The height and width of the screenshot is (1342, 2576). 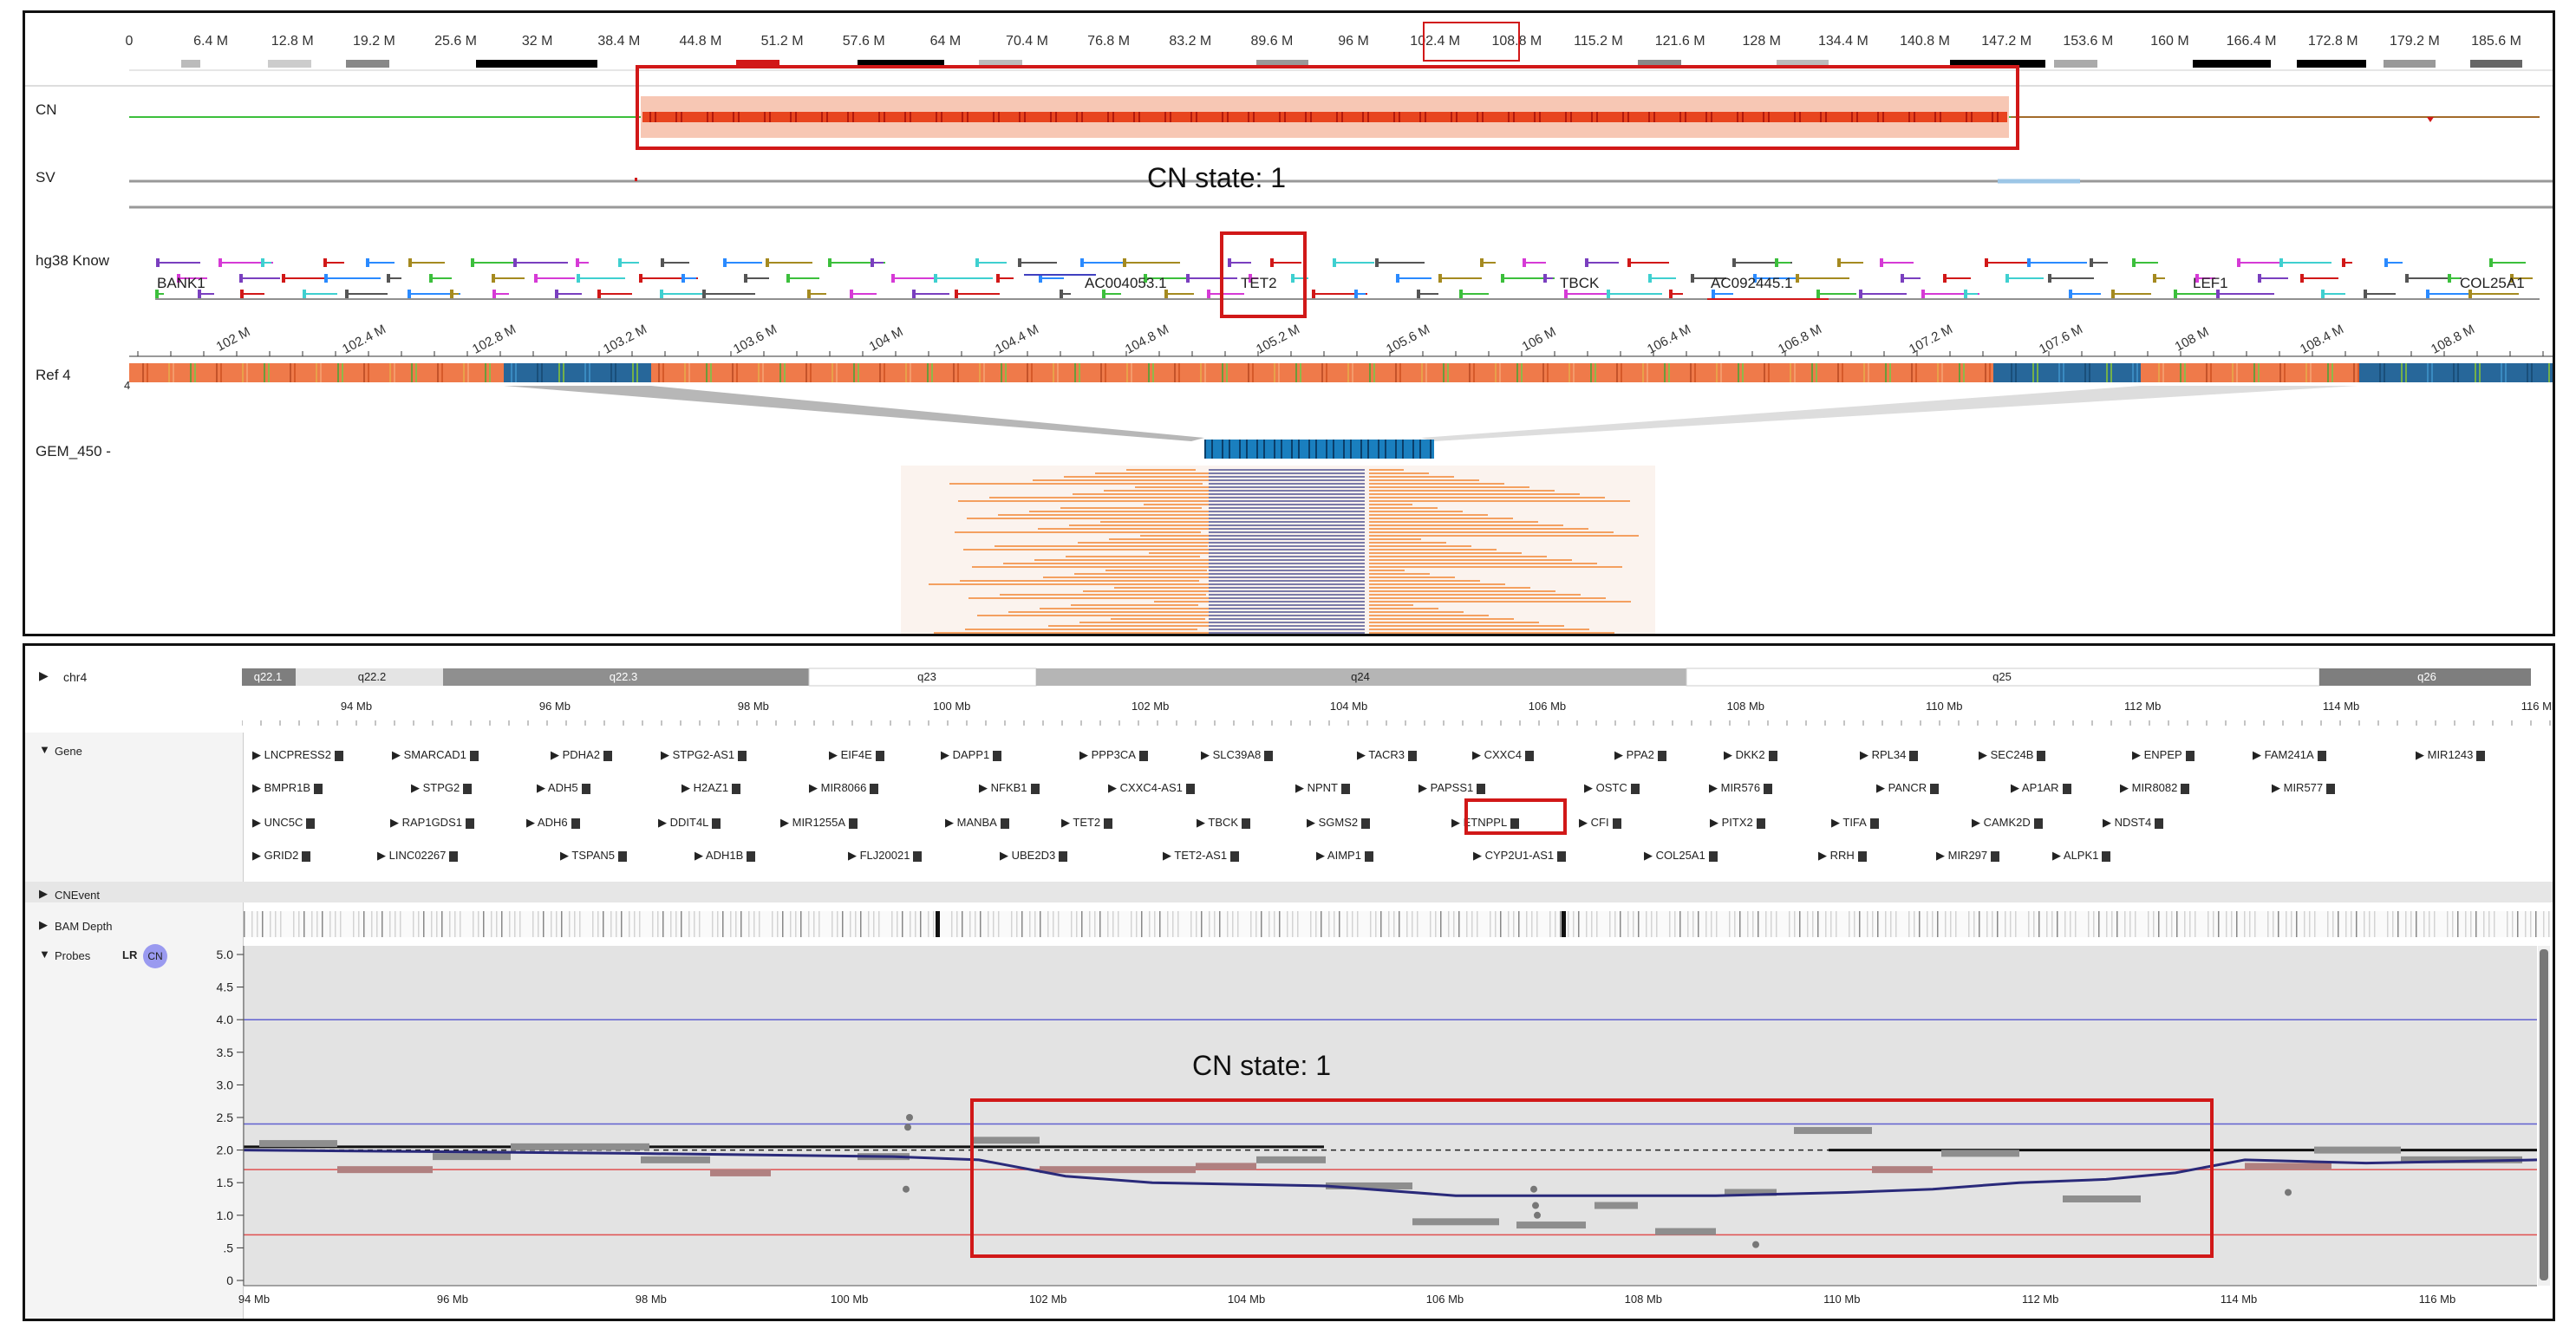 I want to click on igv-gene: ▶ RRH, so click(x=1843, y=856).